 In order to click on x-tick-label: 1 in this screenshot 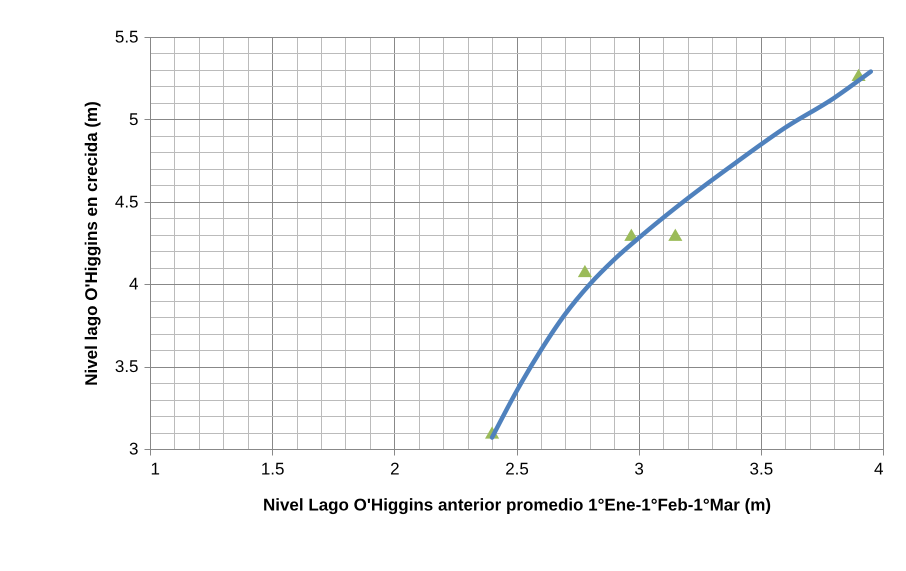, I will do `click(155, 469)`.